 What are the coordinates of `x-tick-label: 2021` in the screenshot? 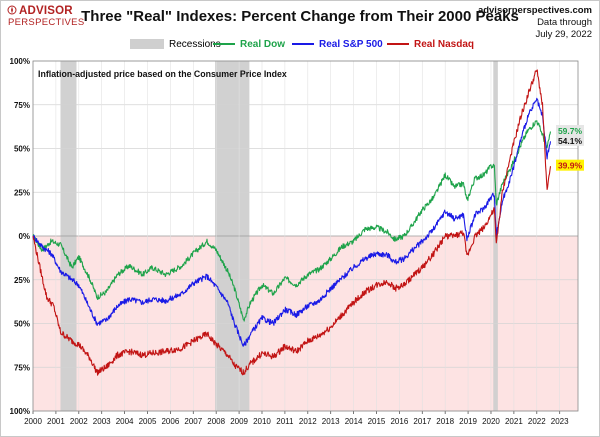 It's located at (514, 421).